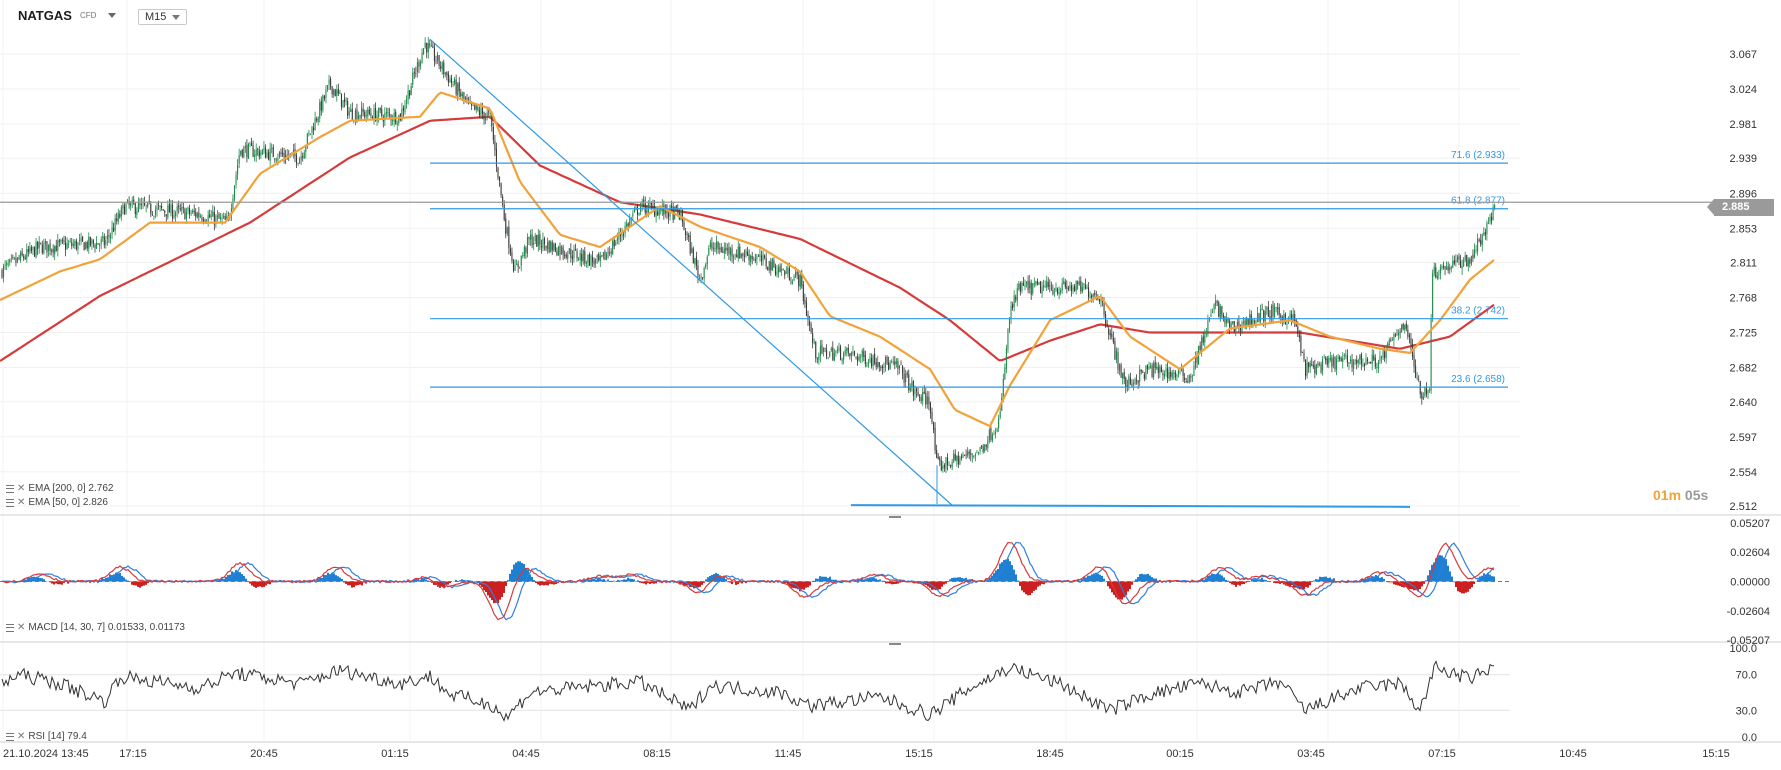 The width and height of the screenshot is (1781, 770). Describe the element at coordinates (1050, 754) in the screenshot. I see `time-tick-label: 18:45` at that location.